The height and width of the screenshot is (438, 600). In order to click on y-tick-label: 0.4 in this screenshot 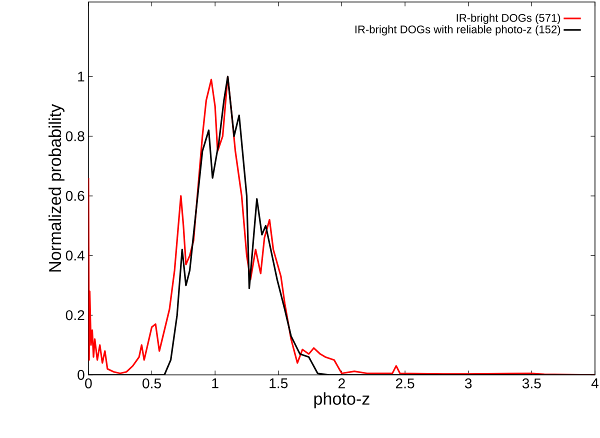, I will do `click(75, 255)`.